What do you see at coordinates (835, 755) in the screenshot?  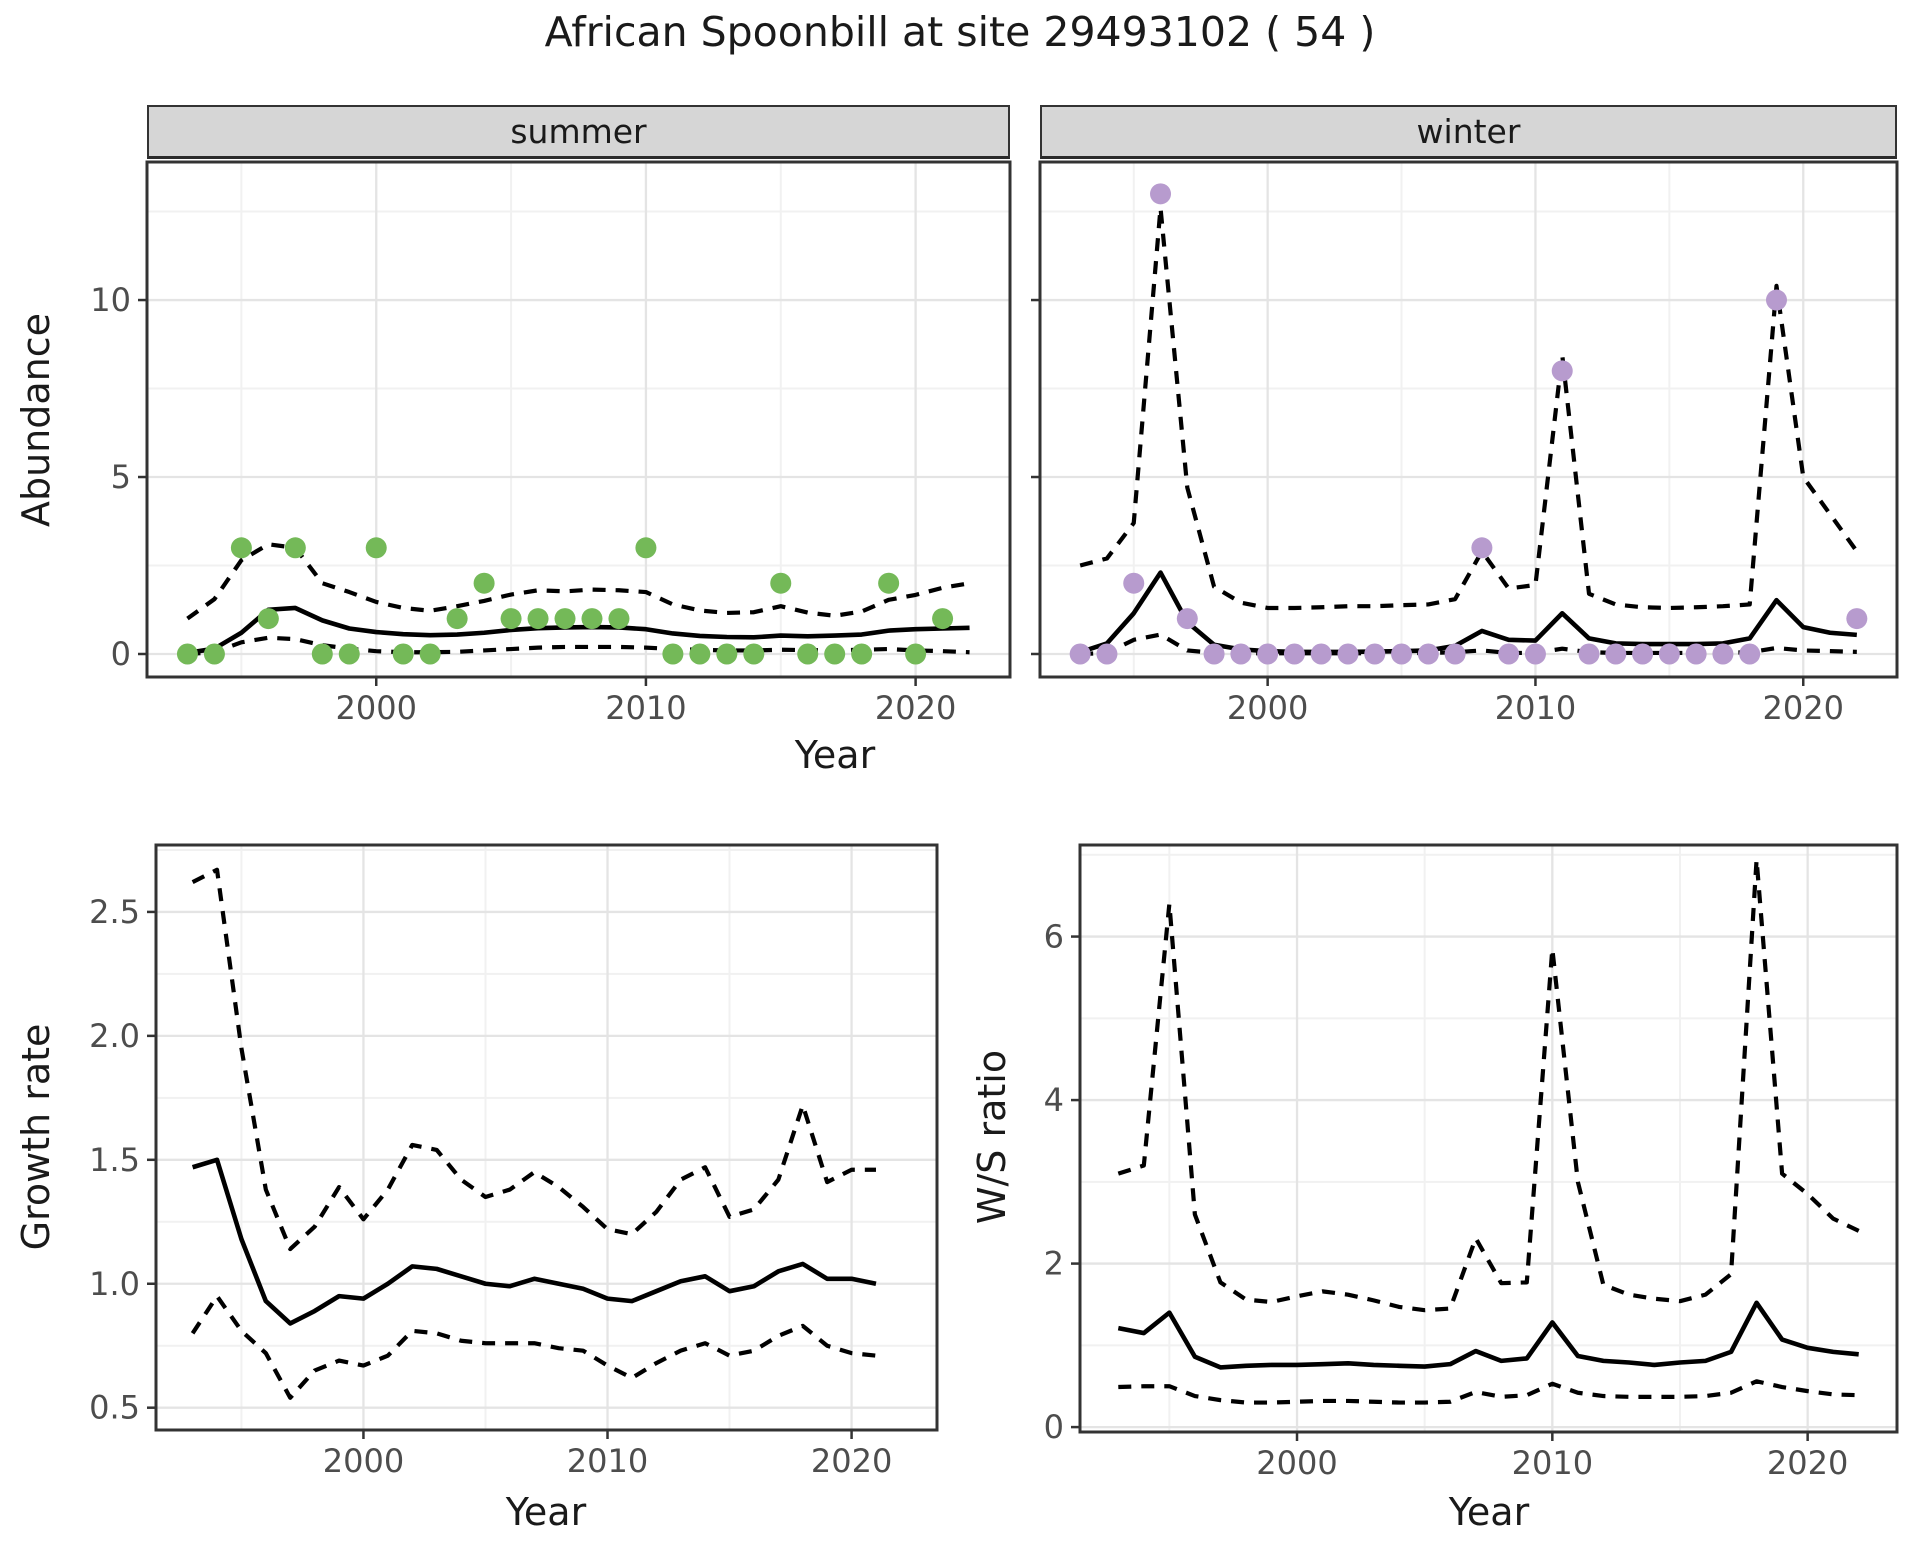 I see `x-axis-title-top-year: Year` at bounding box center [835, 755].